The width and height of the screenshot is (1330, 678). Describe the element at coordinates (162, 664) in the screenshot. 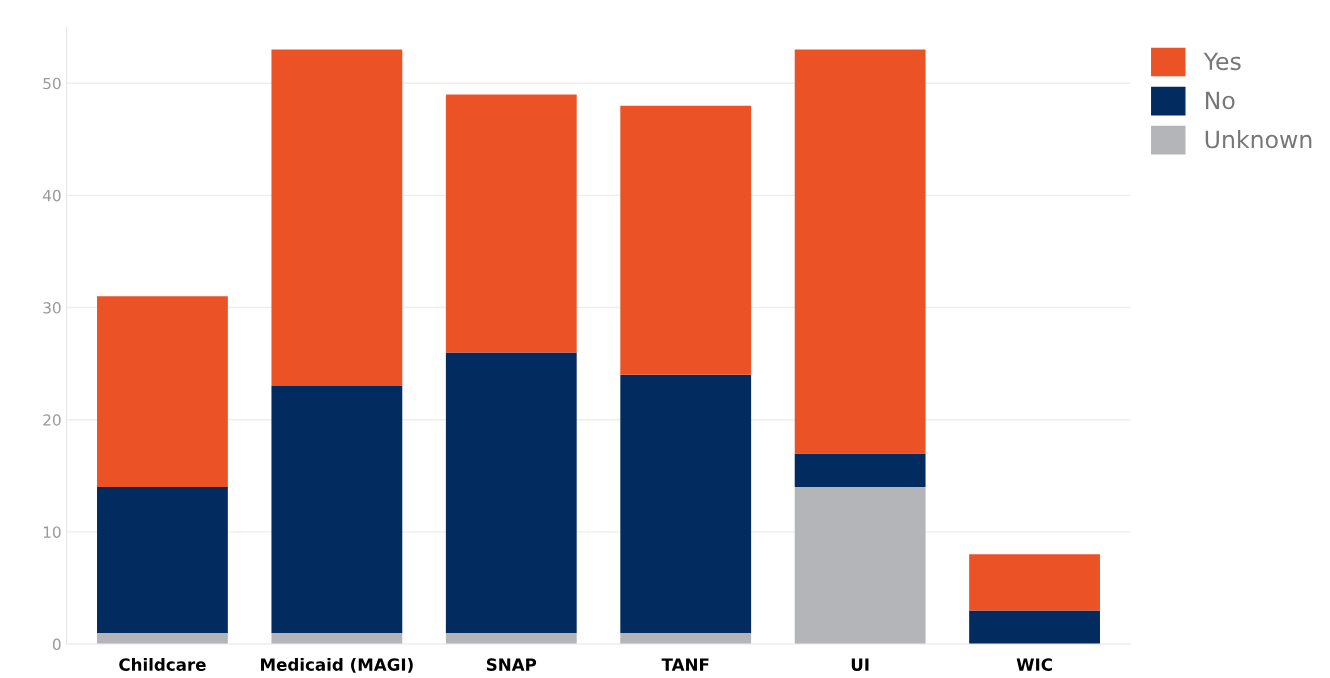

I see `x-tick-label: Childcare` at that location.